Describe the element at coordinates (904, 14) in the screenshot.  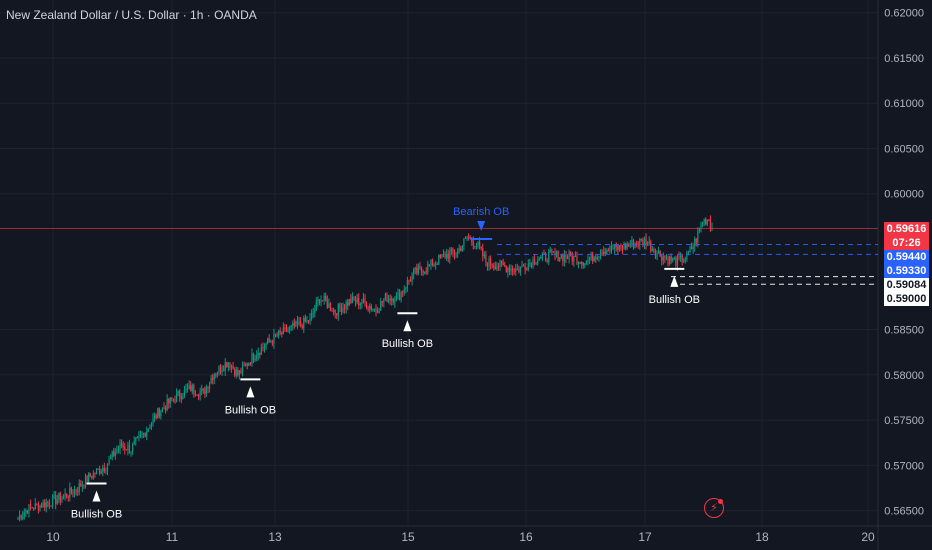
I see `price-tick-label: 0.62000` at that location.